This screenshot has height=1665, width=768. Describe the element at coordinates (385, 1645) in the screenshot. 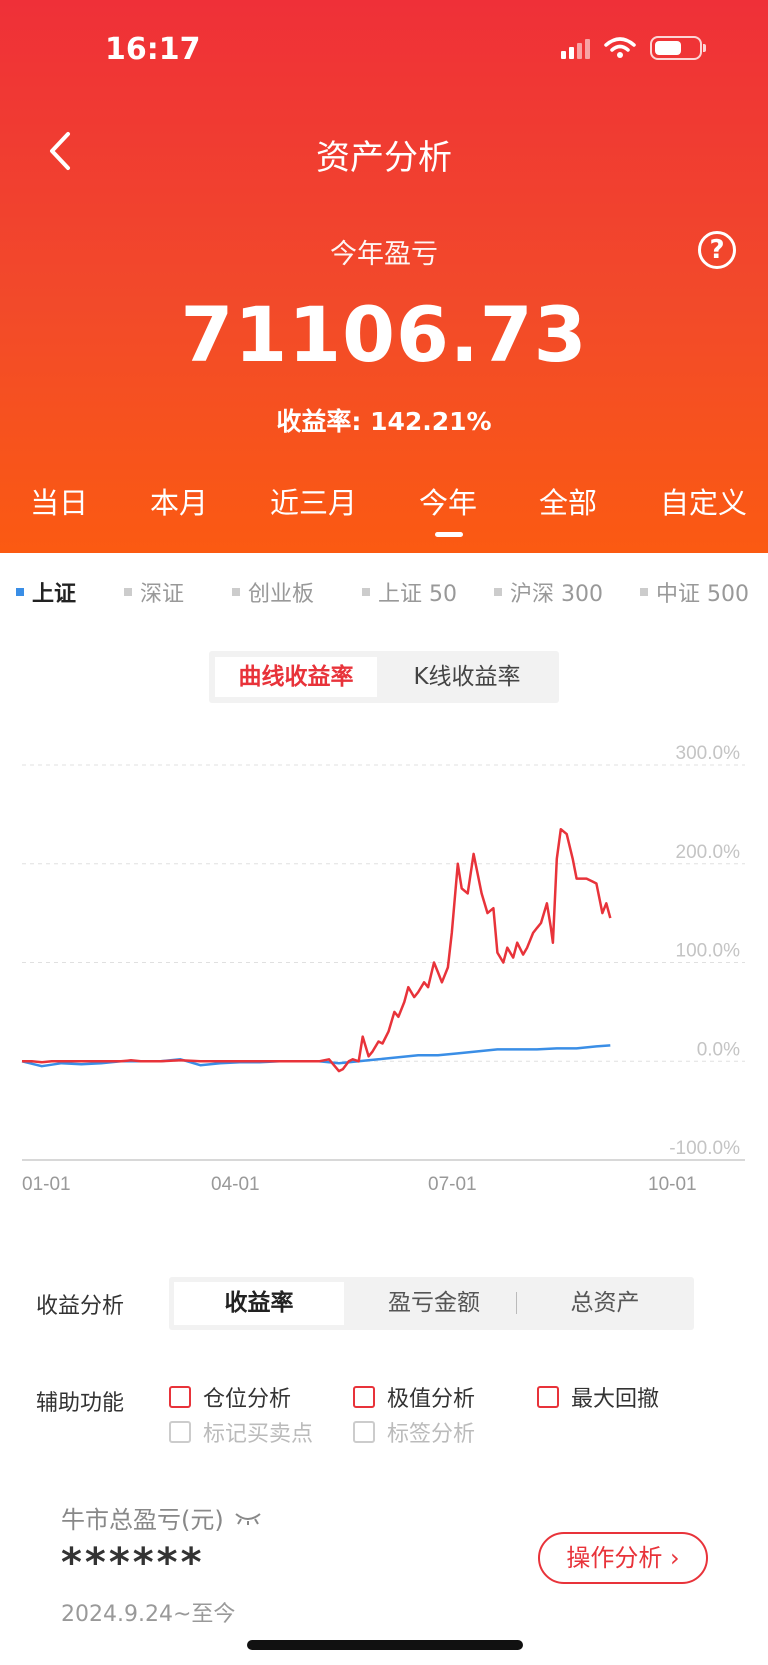

I see `home-indicator` at that location.